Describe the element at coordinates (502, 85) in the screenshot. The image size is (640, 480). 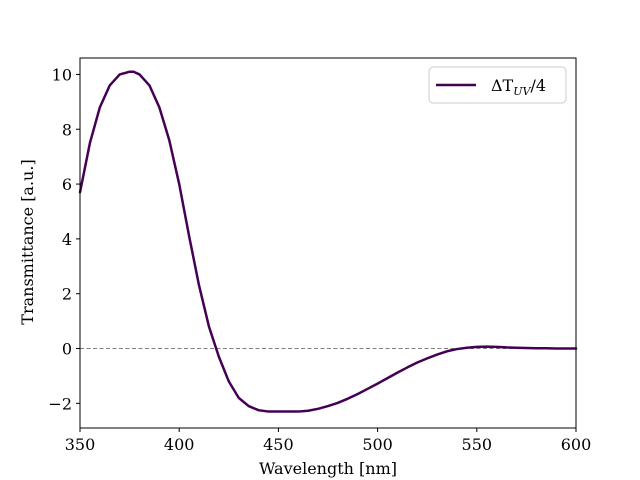
I see `legend-label-main: ΔT` at that location.